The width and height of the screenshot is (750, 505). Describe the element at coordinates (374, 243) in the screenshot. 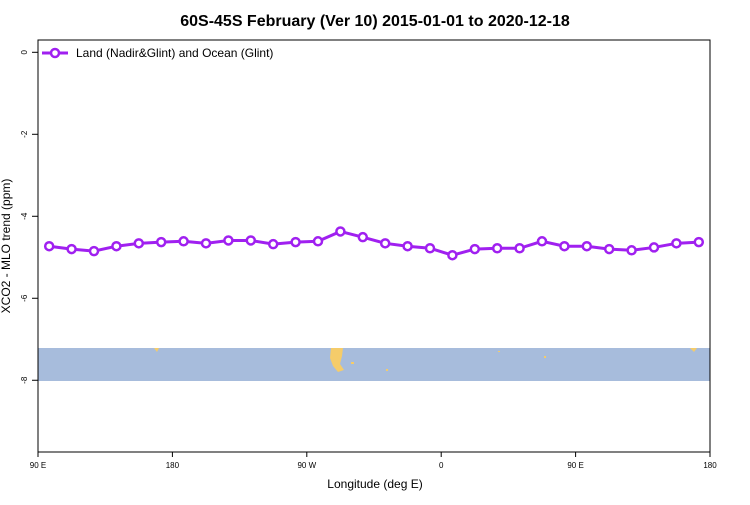

I see `series-line` at that location.